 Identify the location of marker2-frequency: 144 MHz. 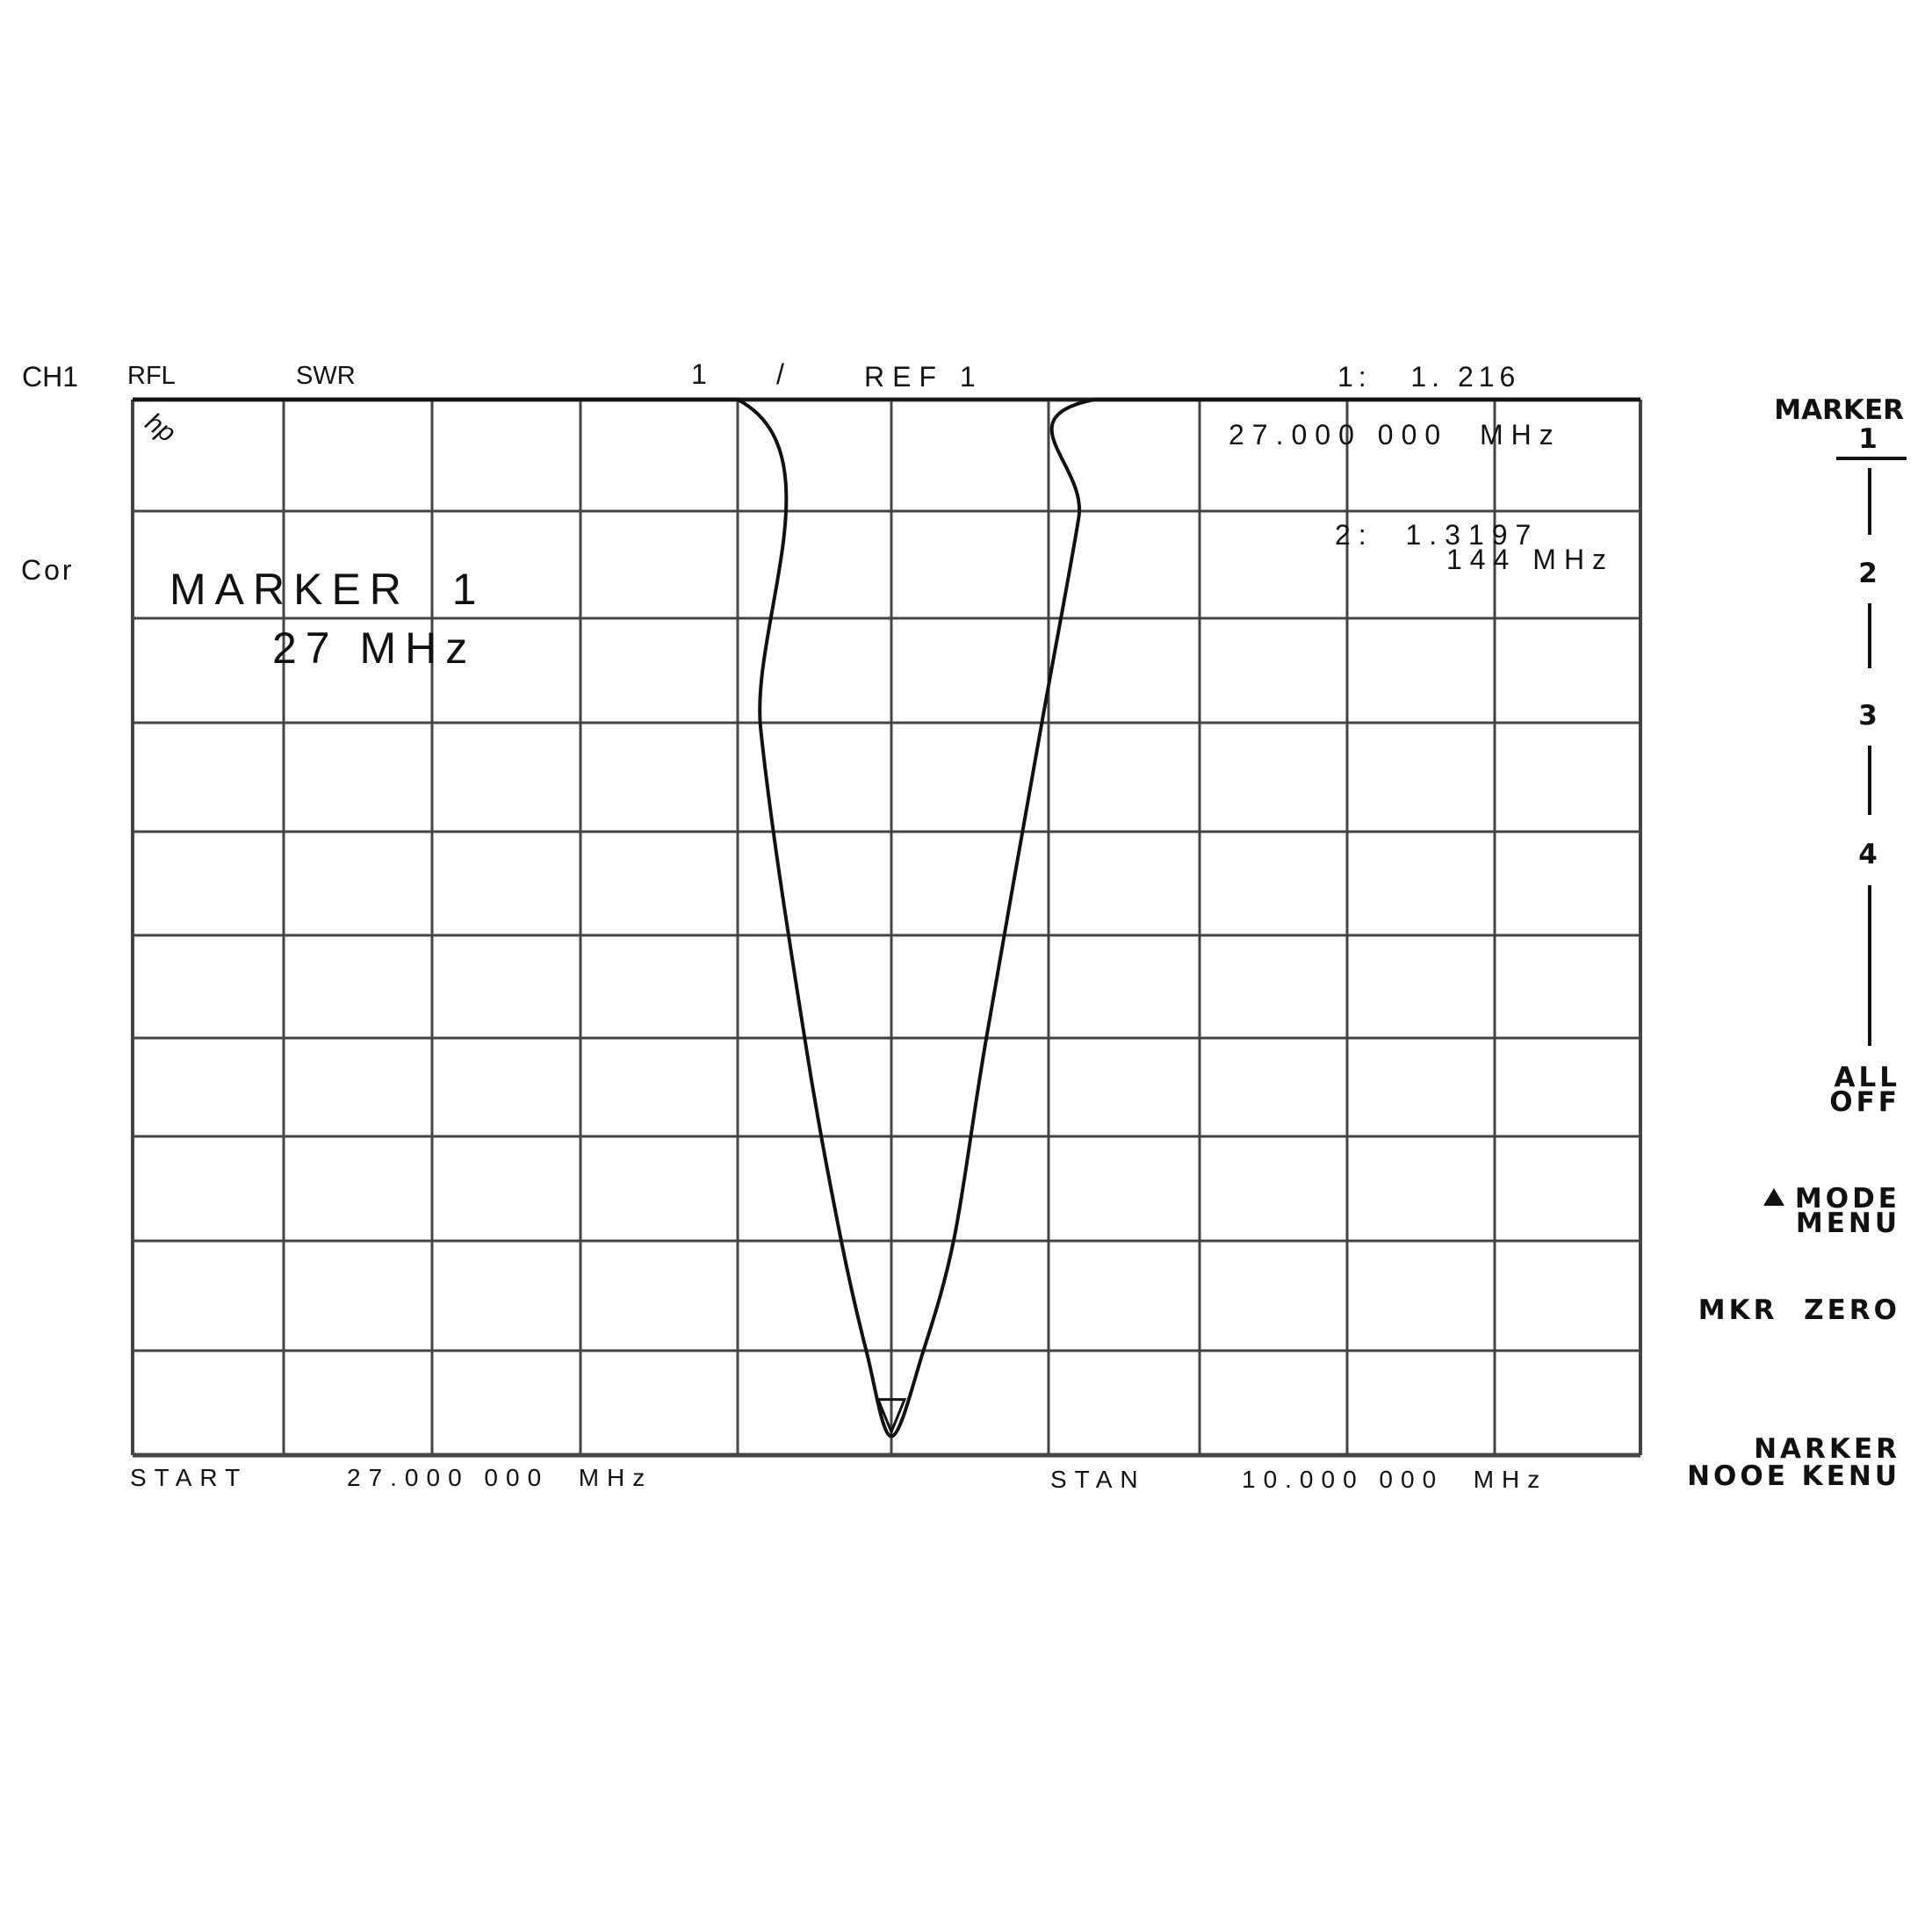
(1530, 559).